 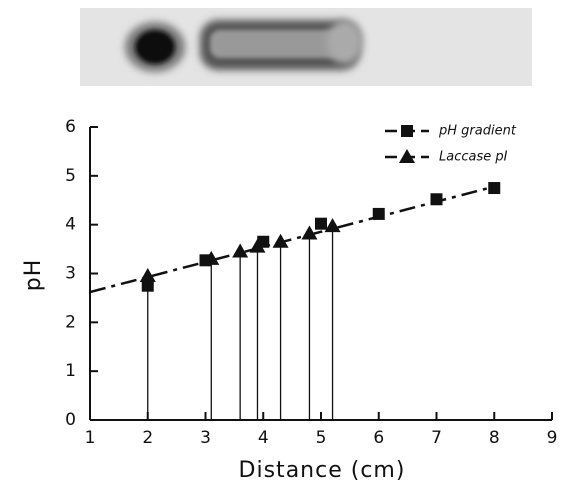 What do you see at coordinates (205, 438) in the screenshot?
I see `x-tick-label: 3` at bounding box center [205, 438].